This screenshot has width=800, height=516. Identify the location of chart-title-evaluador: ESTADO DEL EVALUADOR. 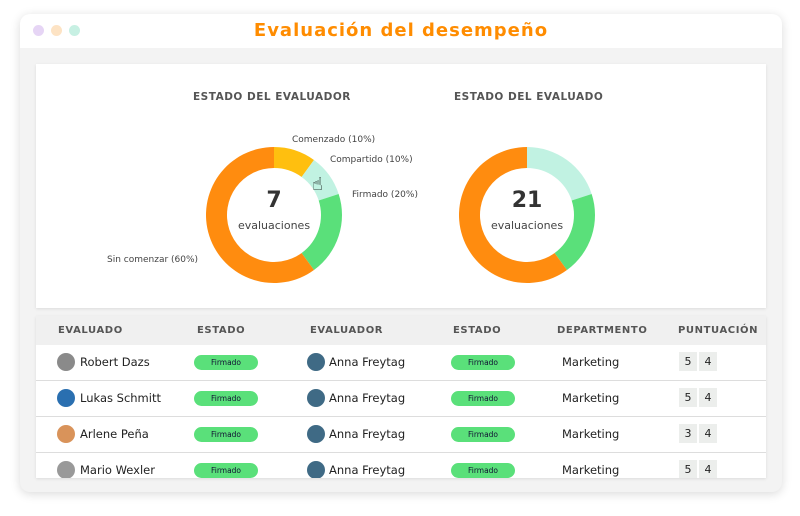
(272, 97).